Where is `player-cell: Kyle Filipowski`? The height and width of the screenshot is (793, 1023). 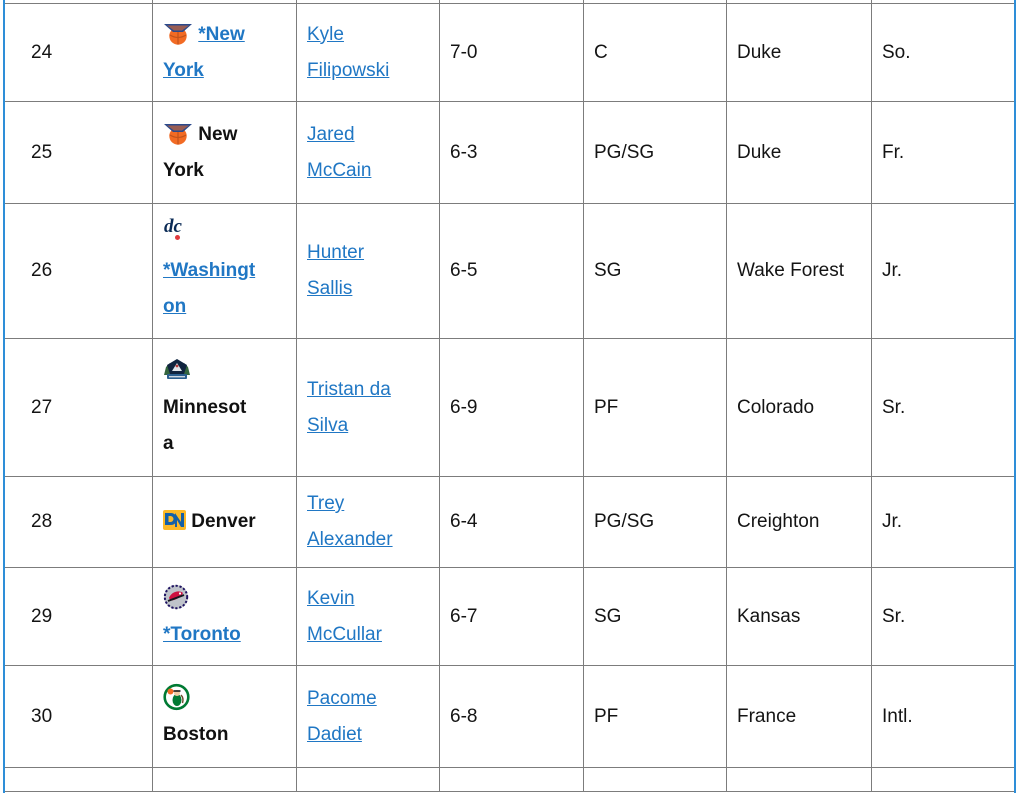
player-cell: Kyle Filipowski is located at coordinates (368, 52).